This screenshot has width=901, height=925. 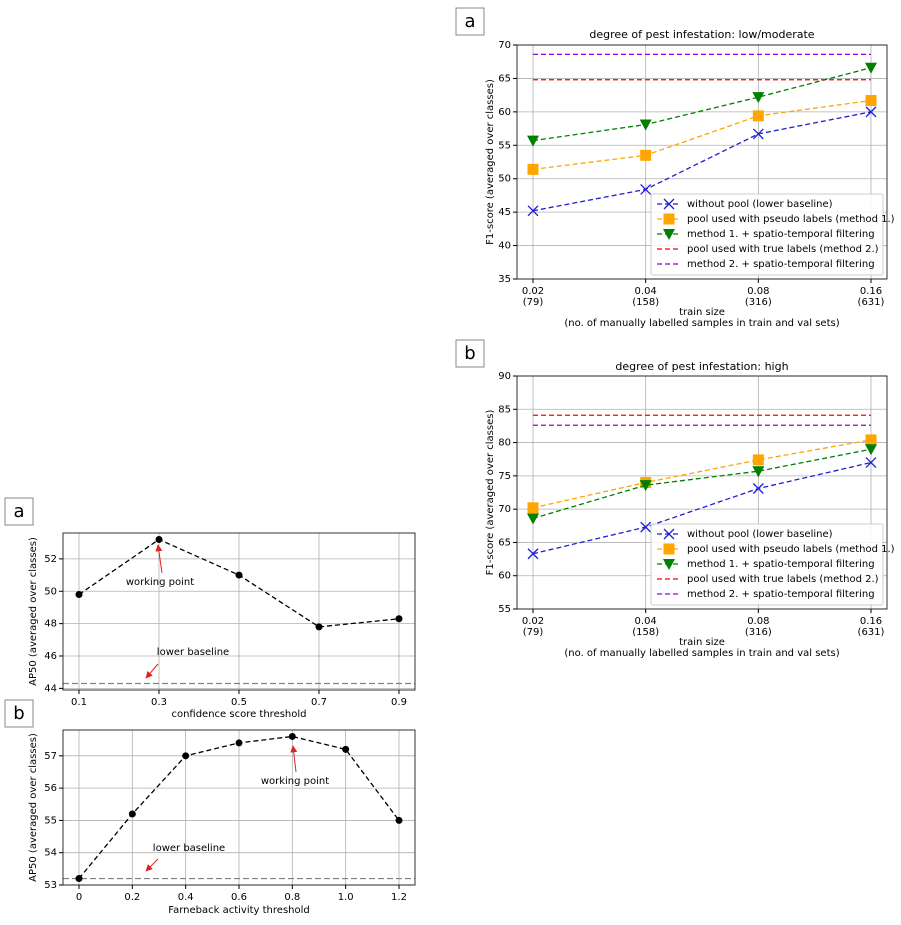 What do you see at coordinates (50, 853) in the screenshot?
I see `y-tick-label: 54` at bounding box center [50, 853].